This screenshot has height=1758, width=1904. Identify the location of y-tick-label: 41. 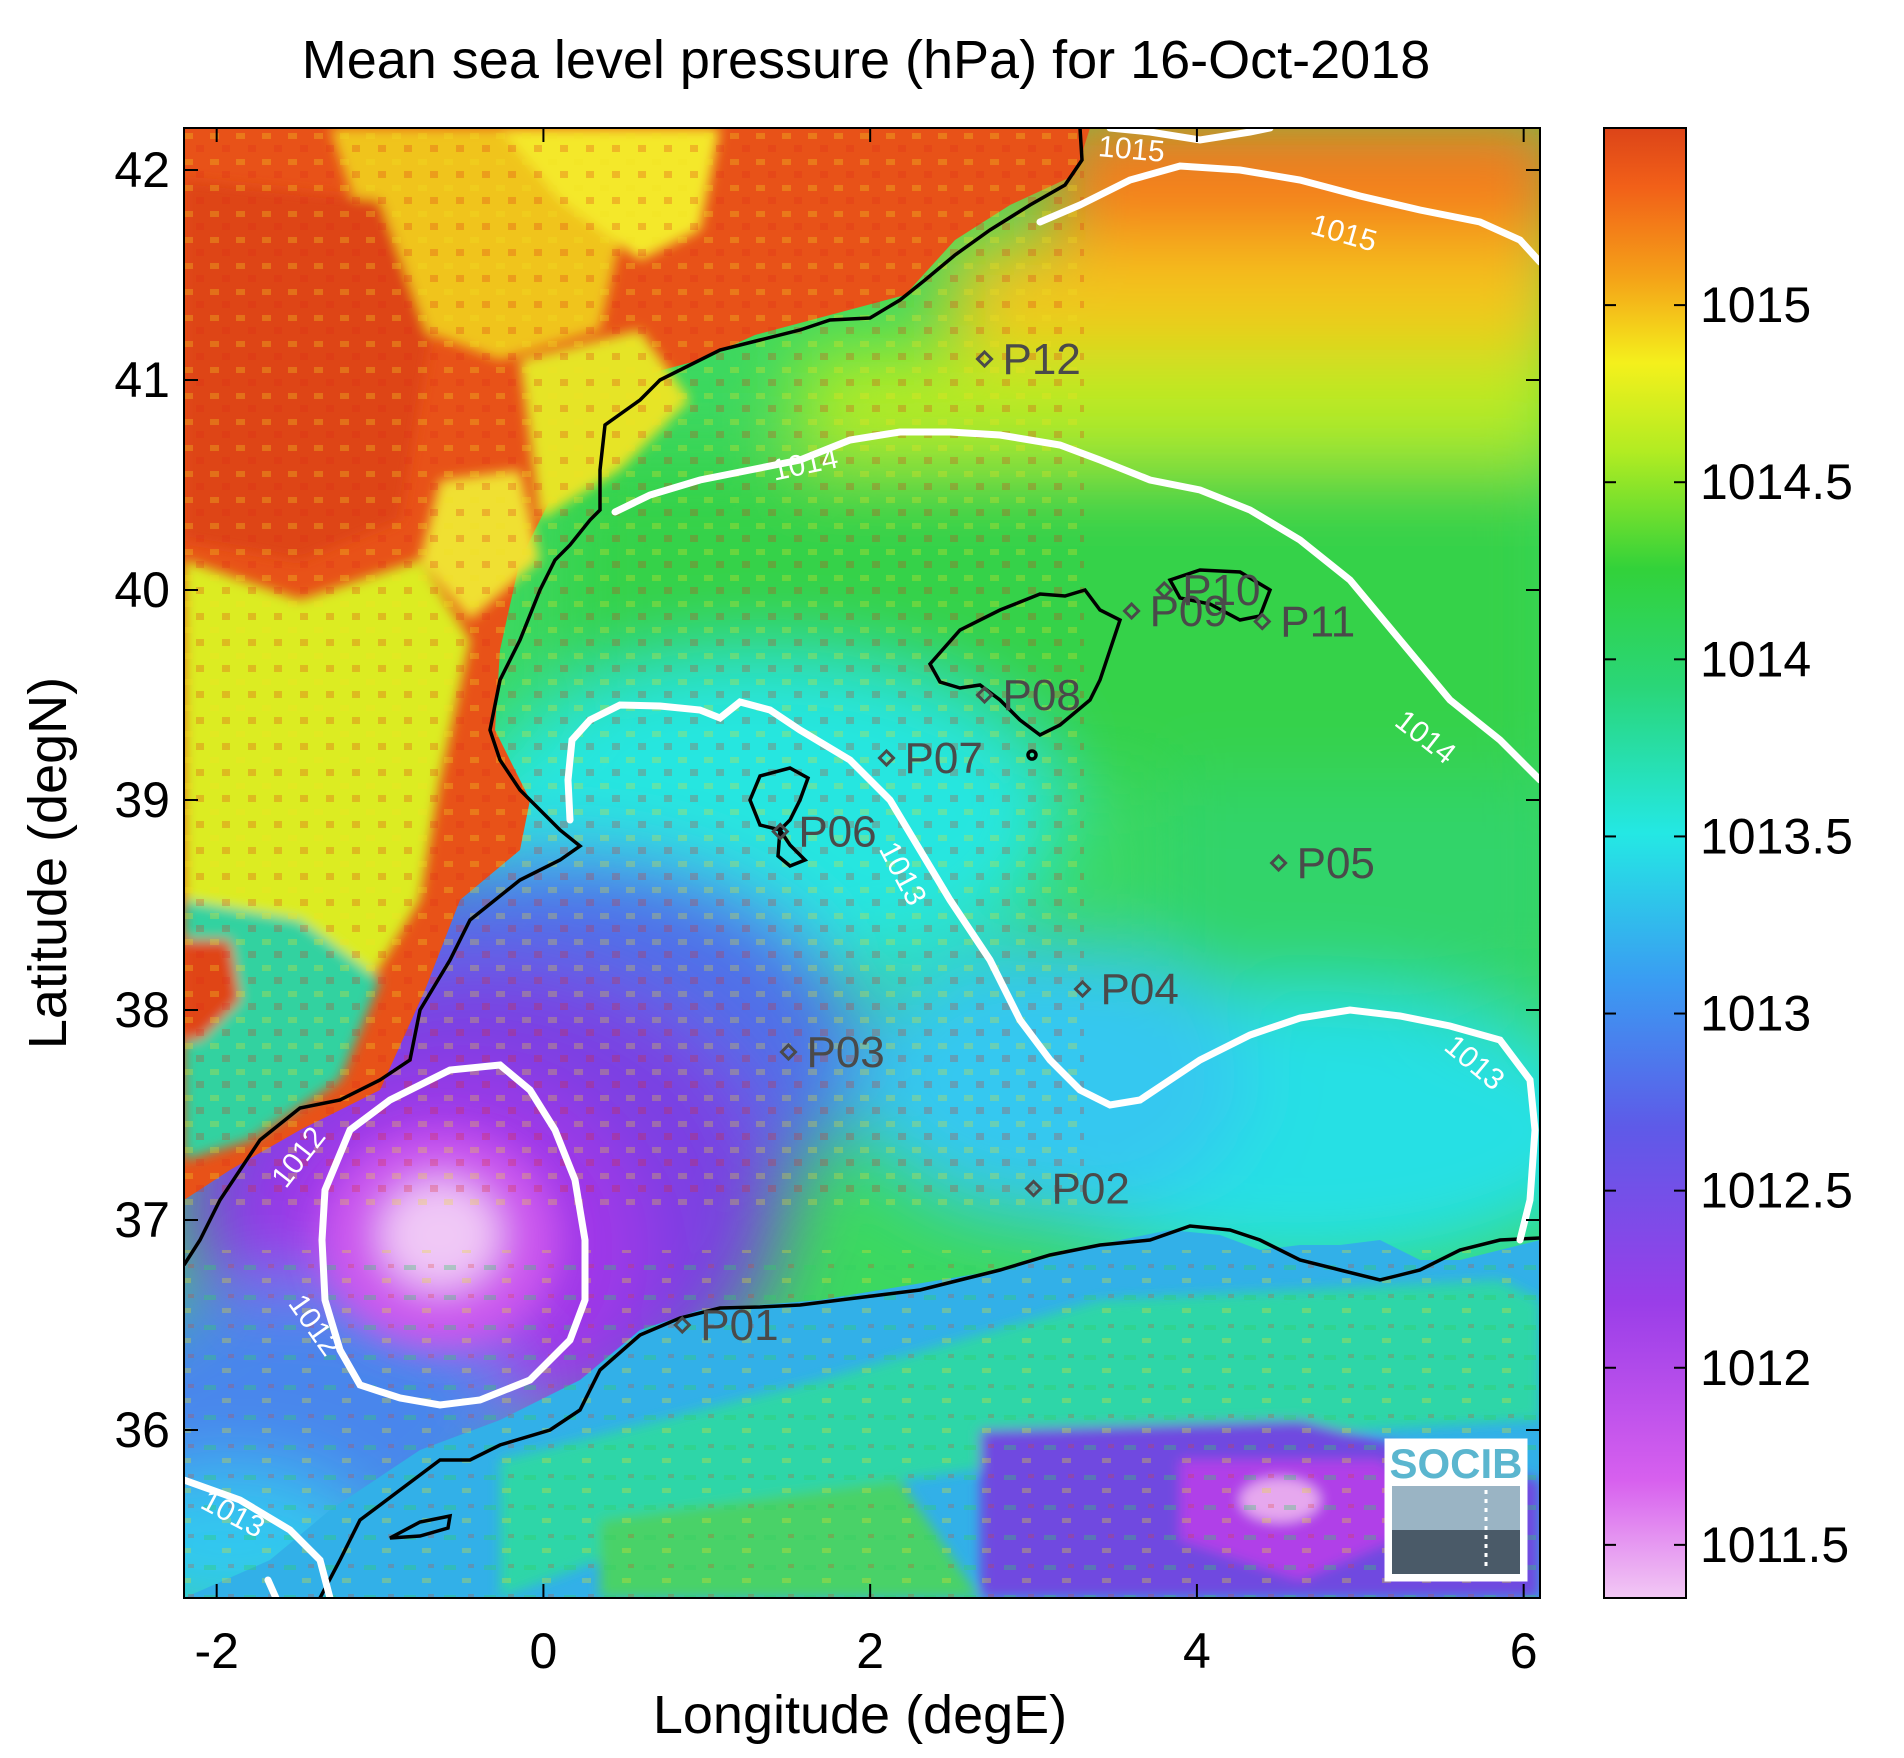
(142, 380).